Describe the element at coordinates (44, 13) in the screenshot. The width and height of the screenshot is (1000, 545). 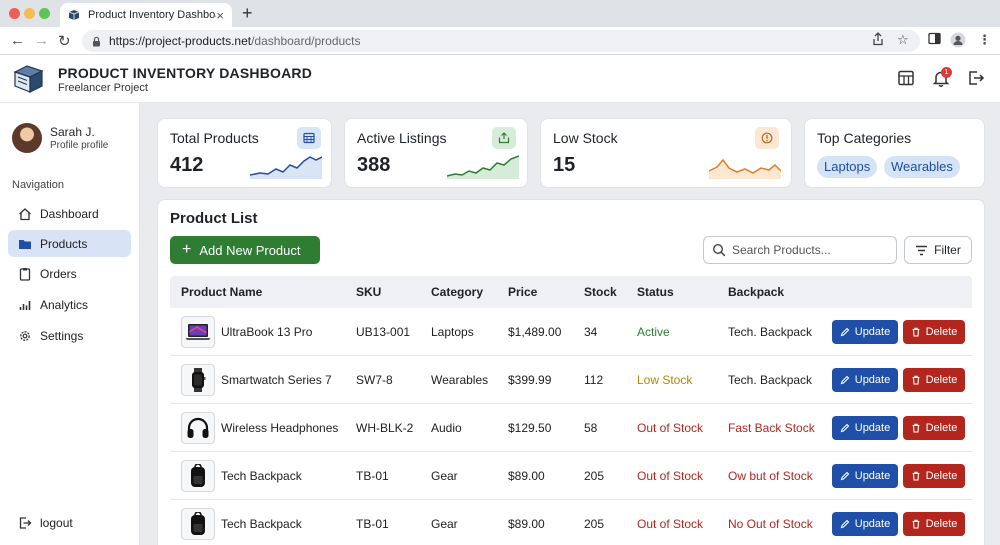
I see `window-zoom-button` at that location.